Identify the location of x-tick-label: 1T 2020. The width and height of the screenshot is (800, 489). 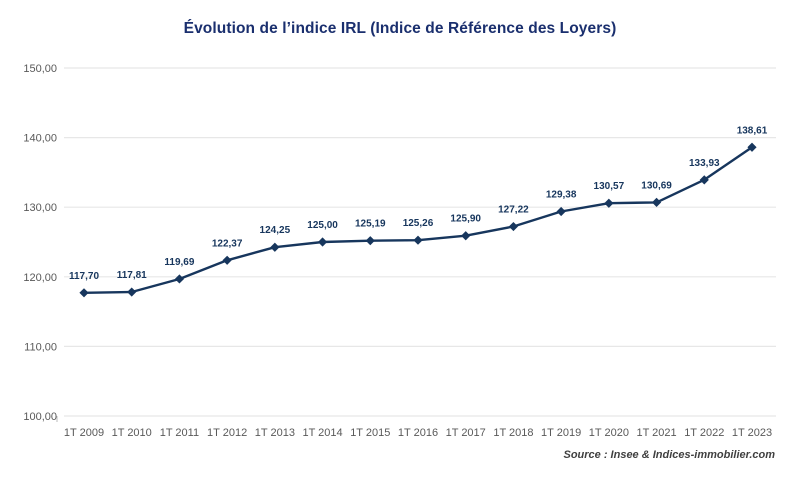
(609, 433).